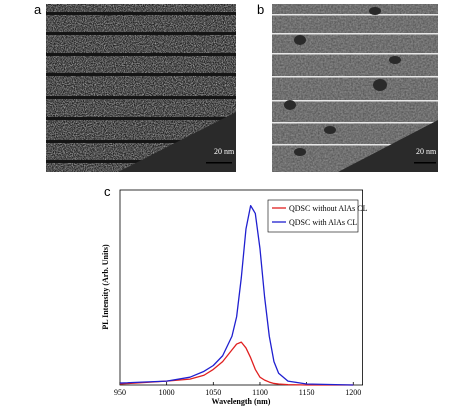  Describe the element at coordinates (260, 392) in the screenshot. I see `x-tick-label: 1100` at that location.